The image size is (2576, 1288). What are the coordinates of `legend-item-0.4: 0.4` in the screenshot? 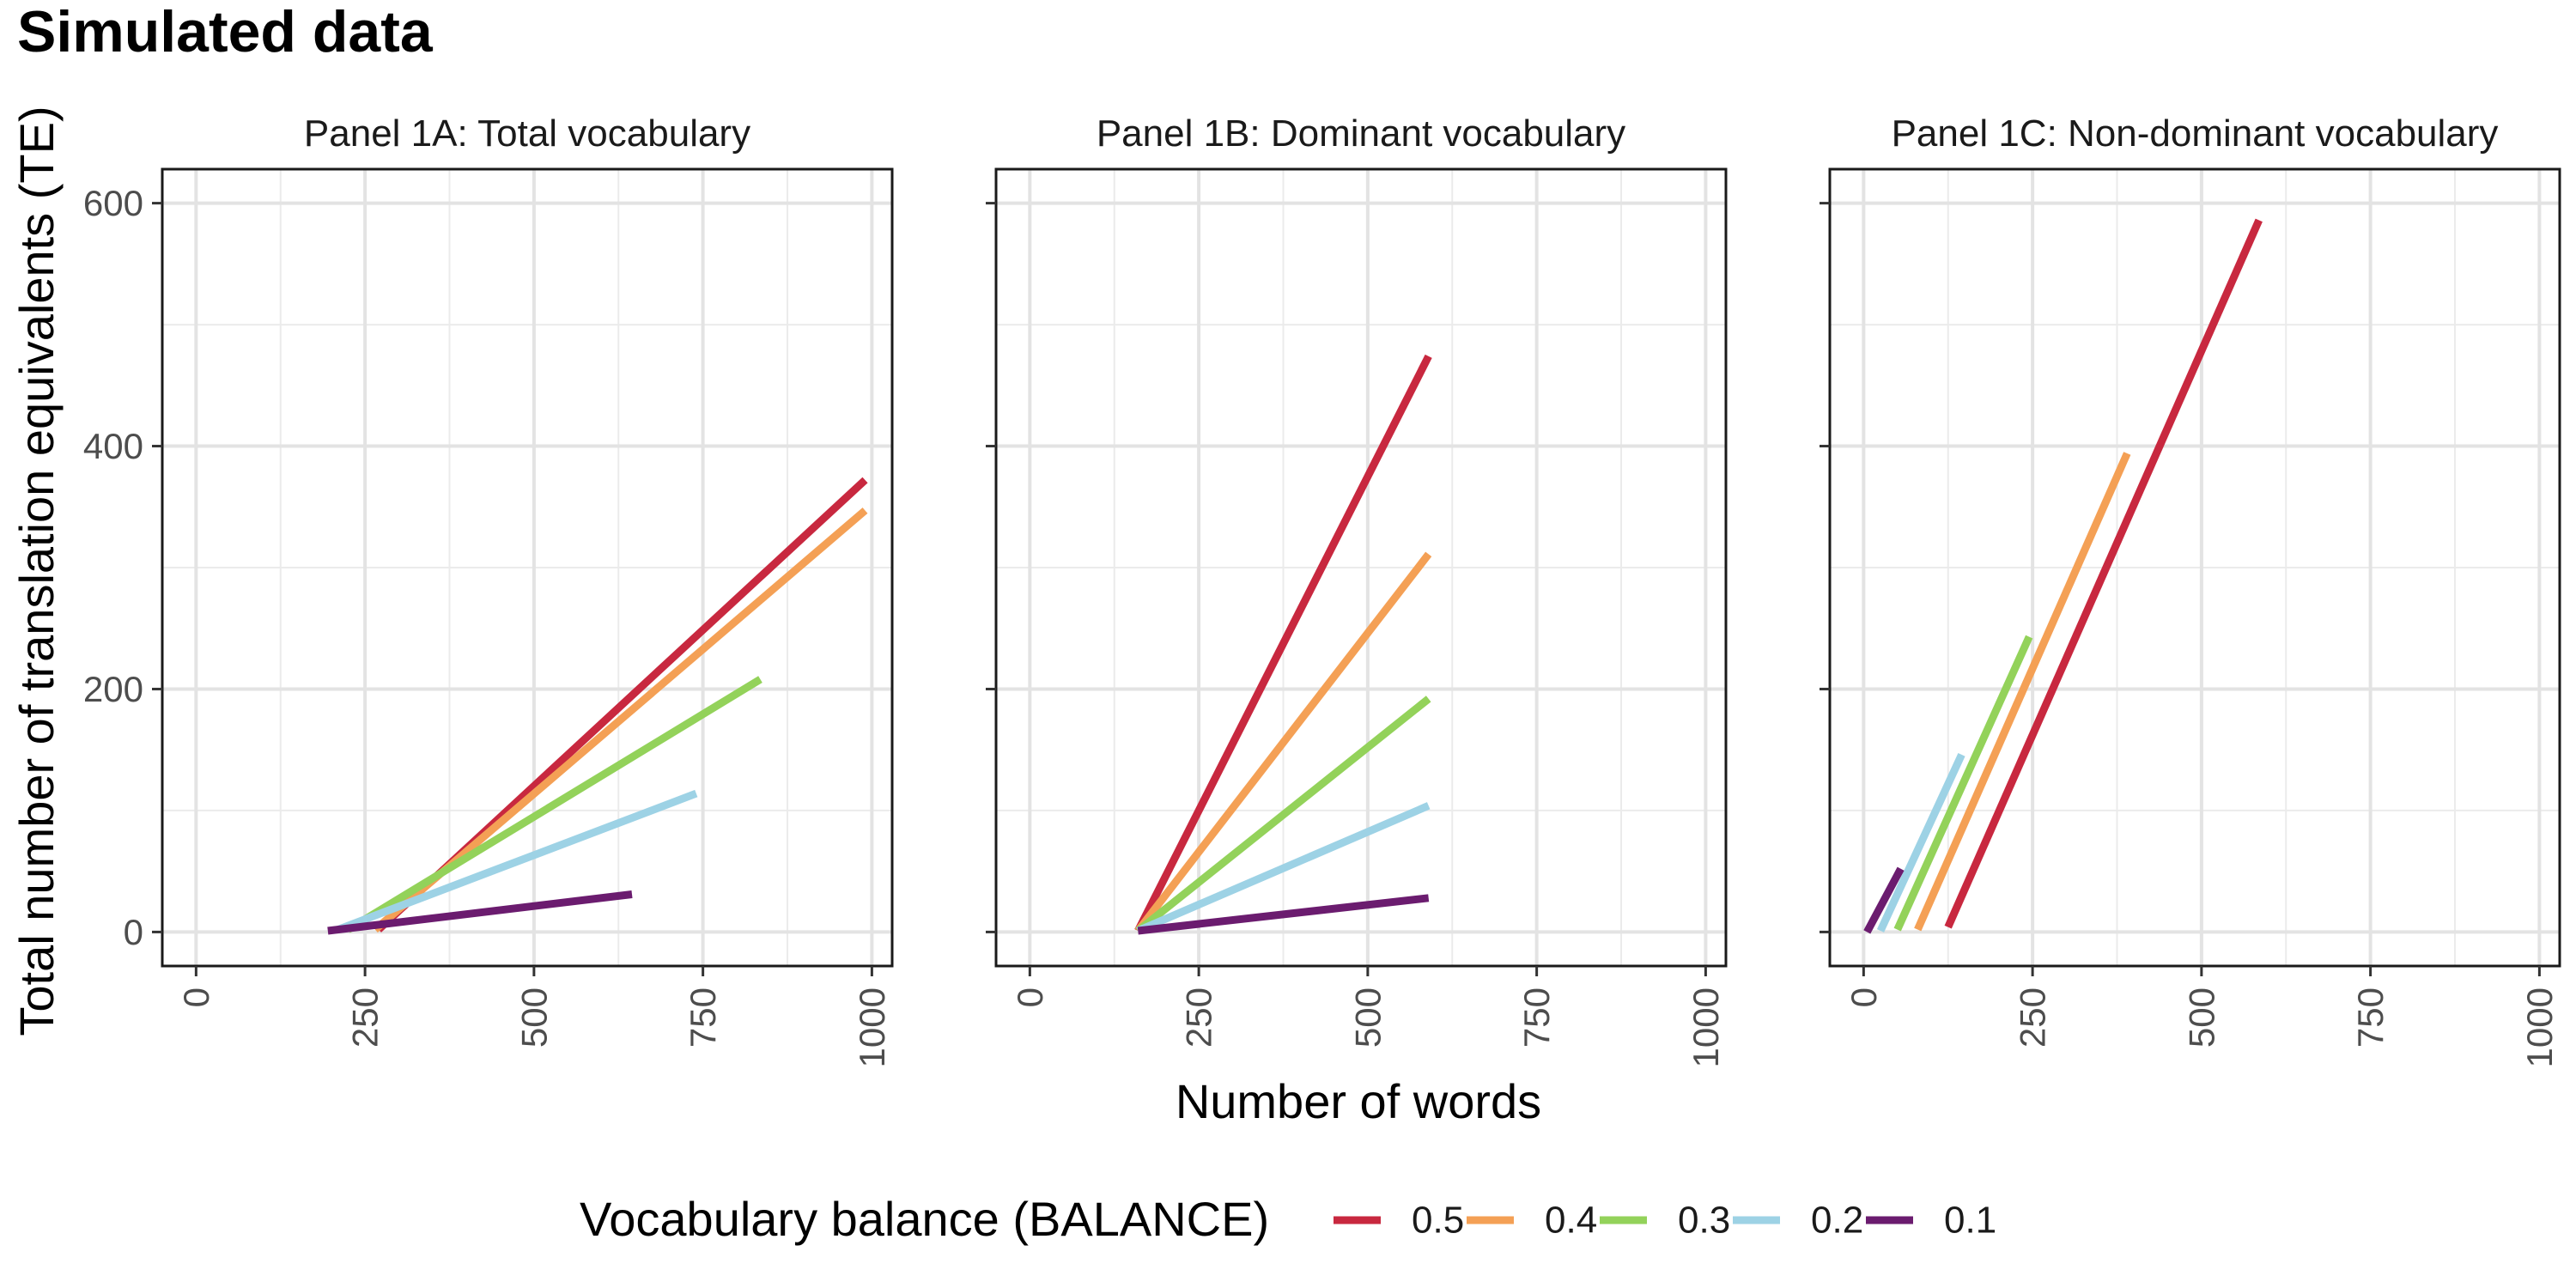 It's located at (1532, 1221).